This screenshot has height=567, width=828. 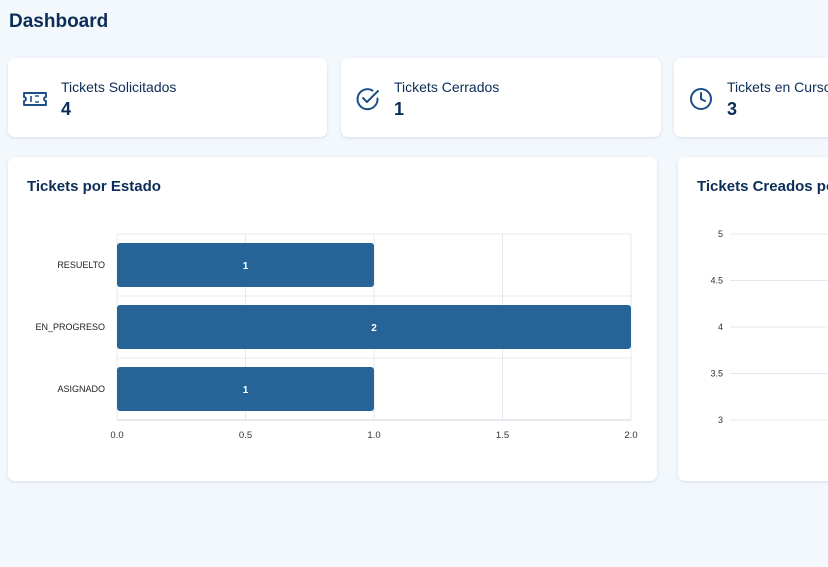 What do you see at coordinates (399, 109) in the screenshot?
I see `stat-value: 1` at bounding box center [399, 109].